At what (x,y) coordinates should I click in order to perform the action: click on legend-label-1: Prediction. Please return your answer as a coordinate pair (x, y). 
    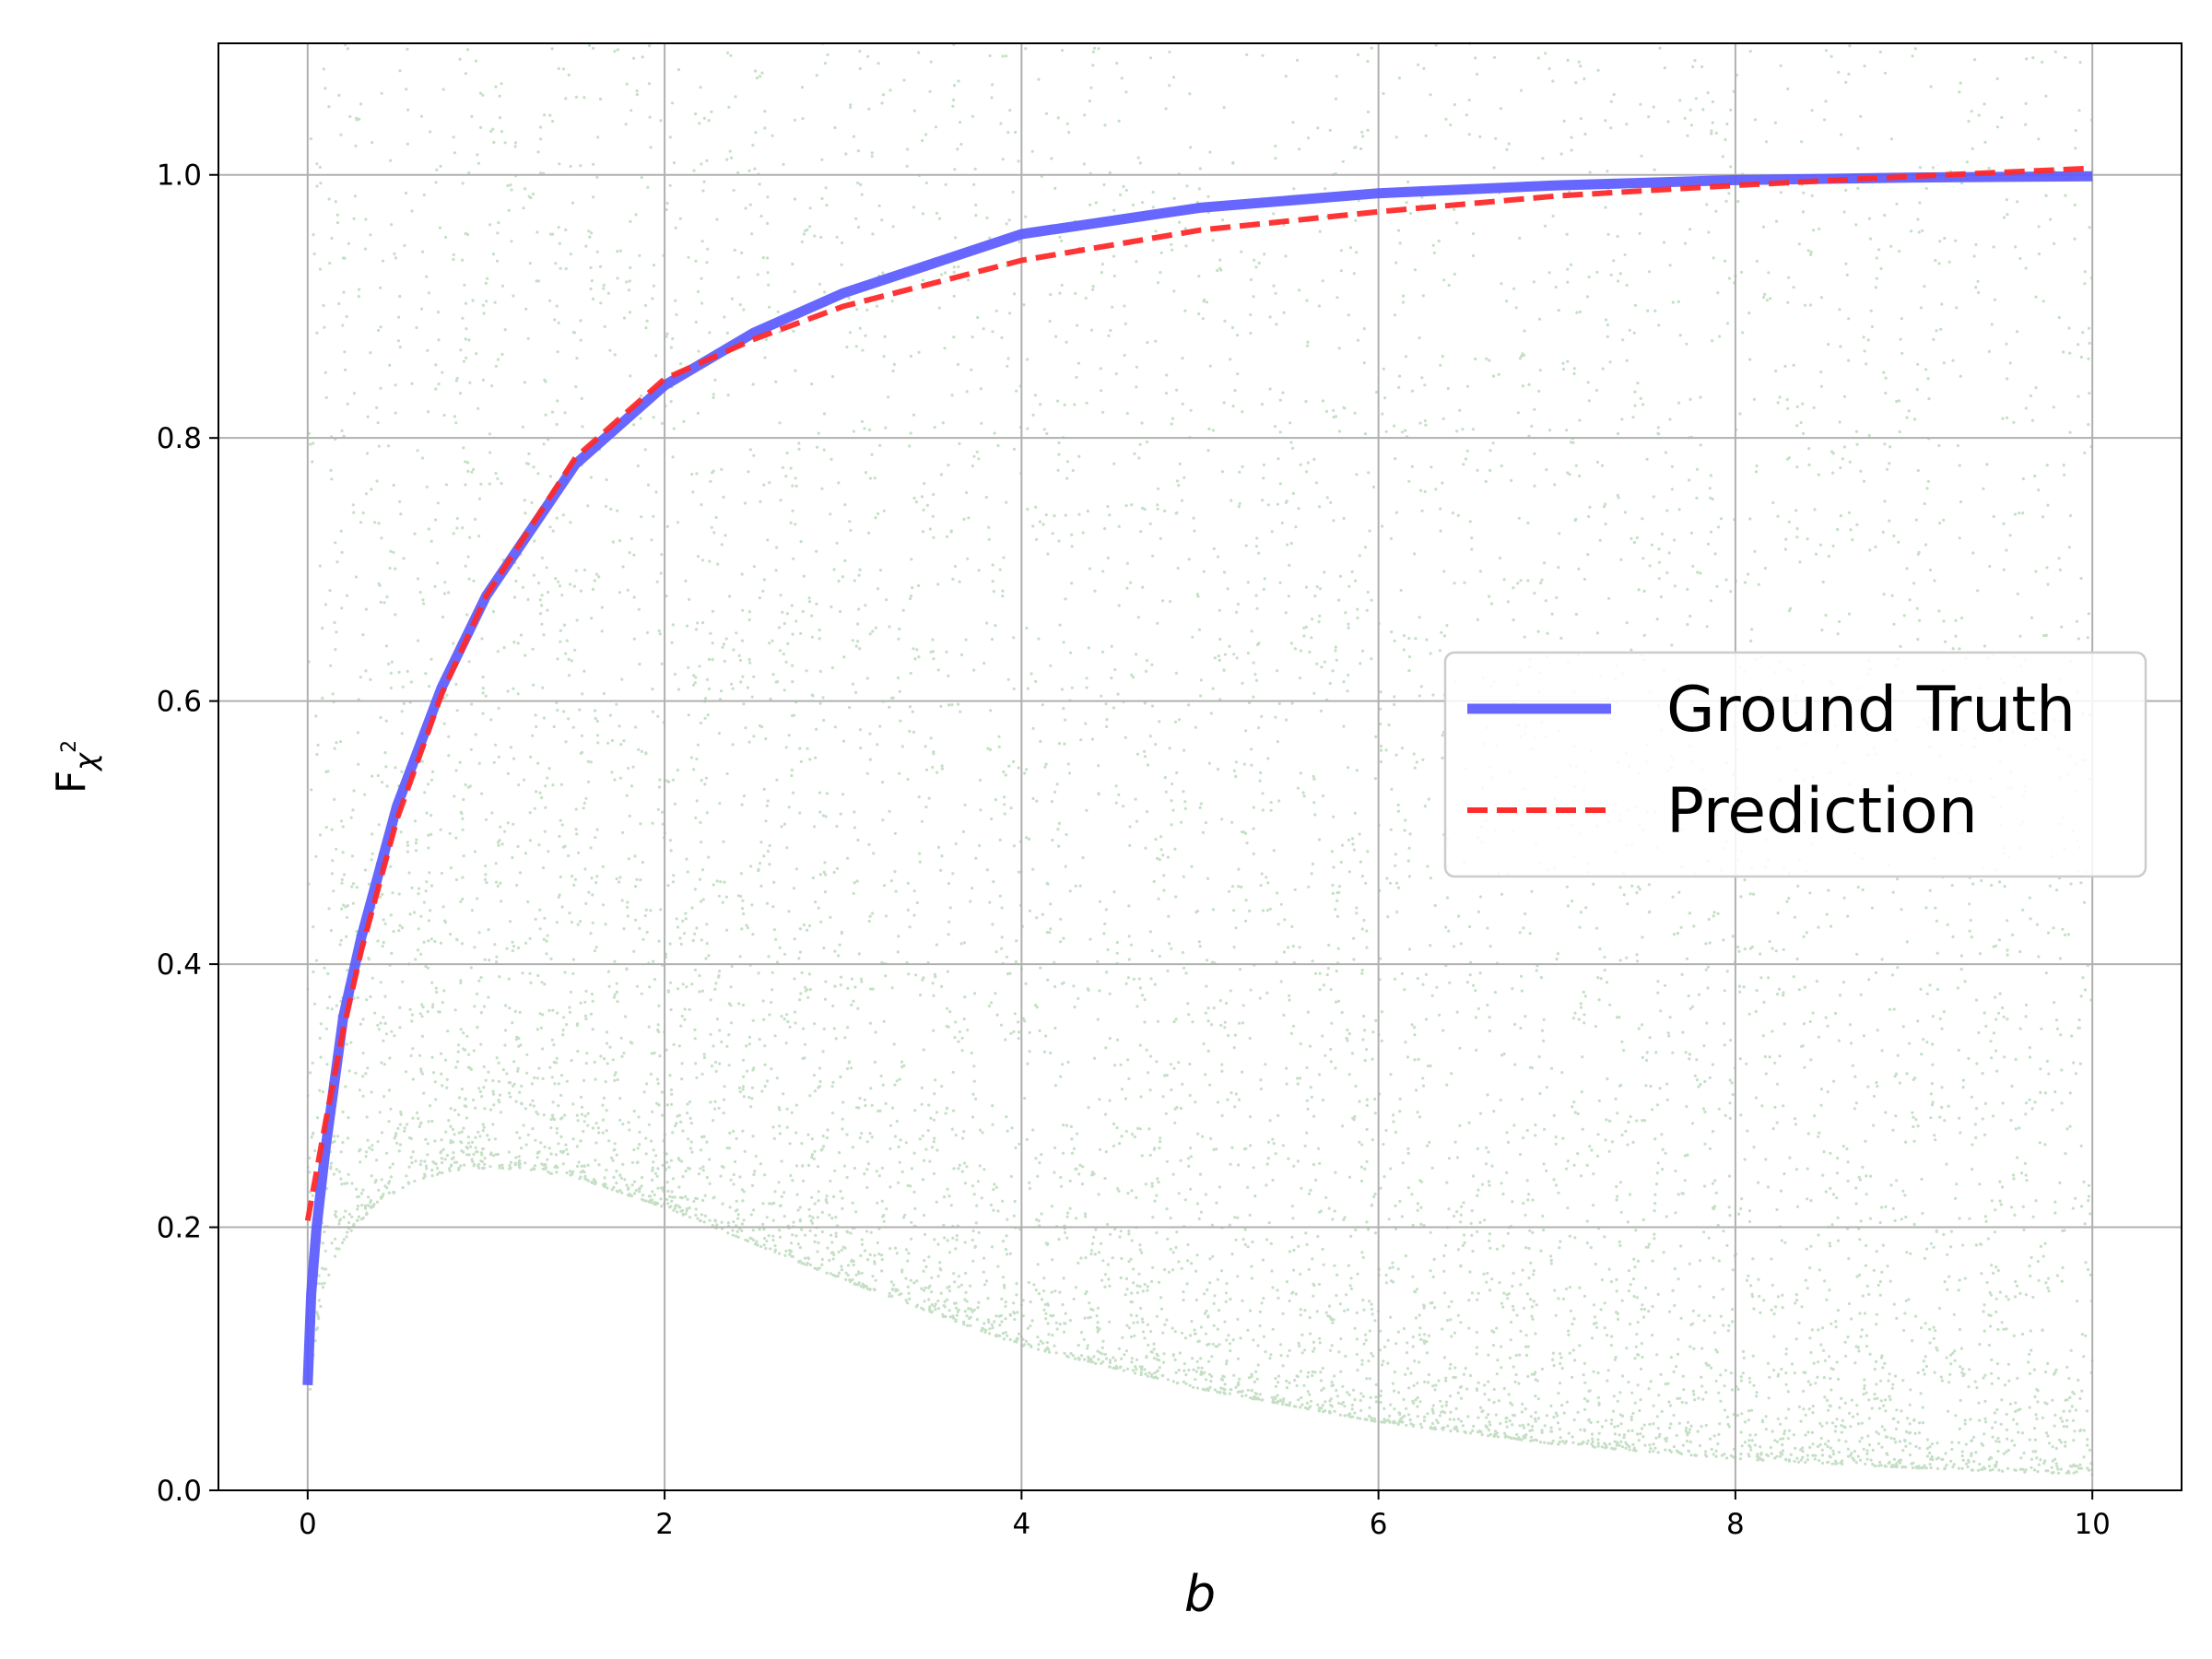
    Looking at the image, I should click on (1822, 811).